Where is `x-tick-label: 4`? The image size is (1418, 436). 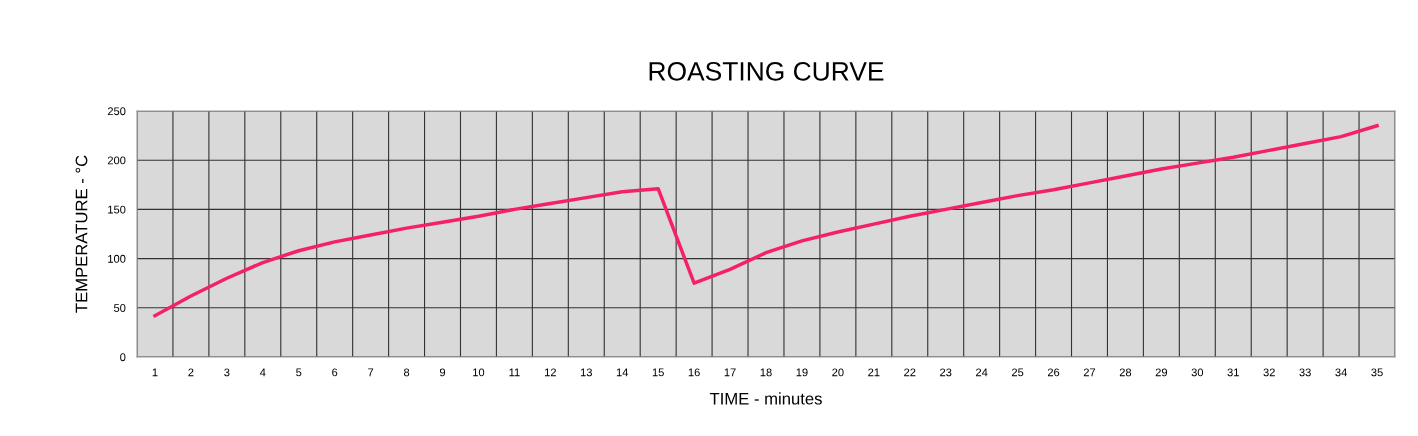
x-tick-label: 4 is located at coordinates (262, 372).